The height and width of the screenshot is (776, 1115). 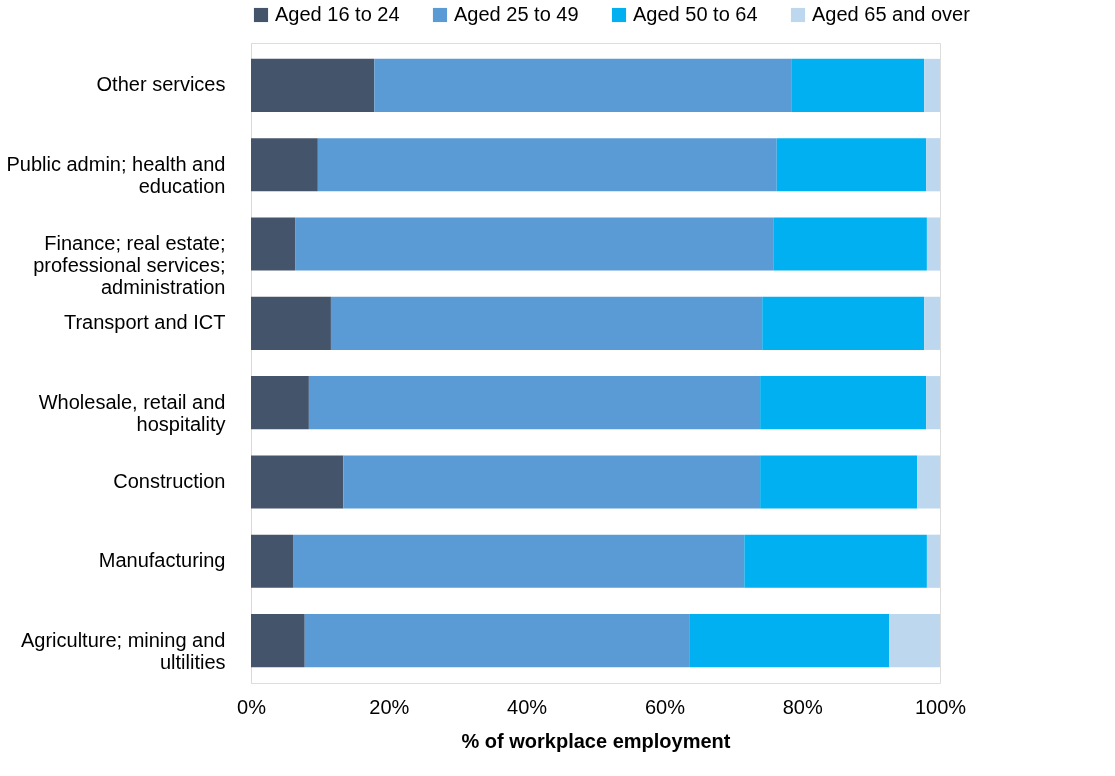 I want to click on y-tick-label: Public admin; health and education, so click(x=116, y=174).